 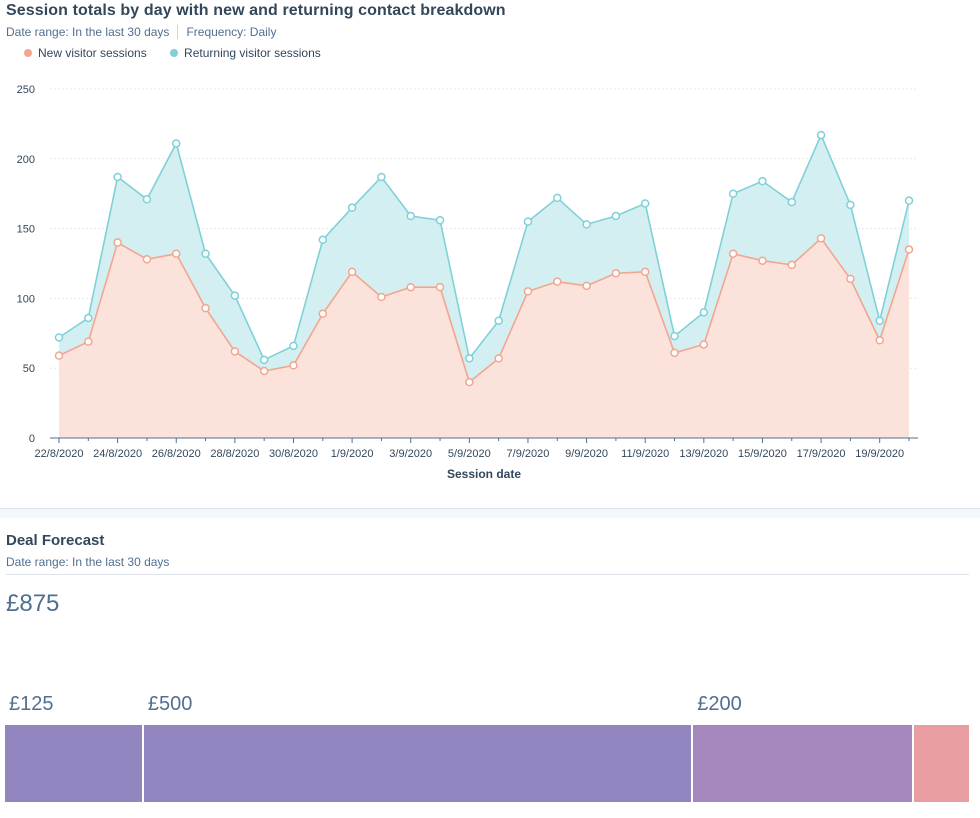 I want to click on deal-forecast-title: Deal Forecast, so click(x=55, y=540).